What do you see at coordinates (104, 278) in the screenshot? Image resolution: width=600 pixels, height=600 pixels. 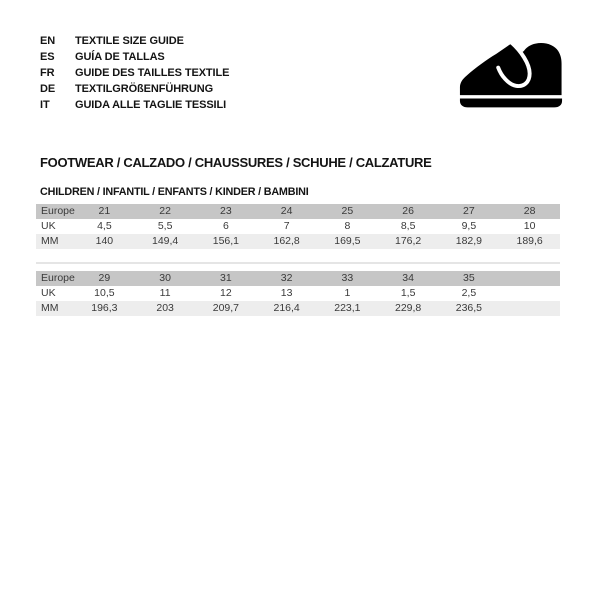 I see `size-value: 29` at bounding box center [104, 278].